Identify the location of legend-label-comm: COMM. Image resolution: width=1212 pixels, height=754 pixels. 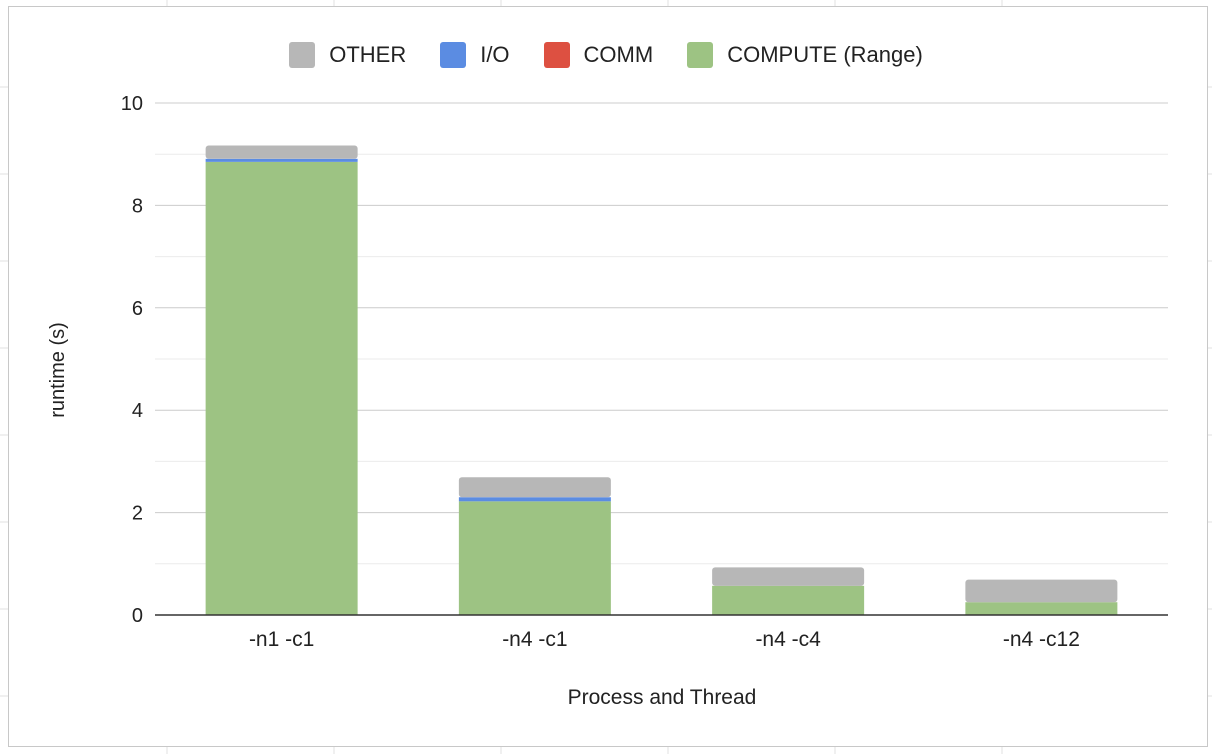
(618, 54).